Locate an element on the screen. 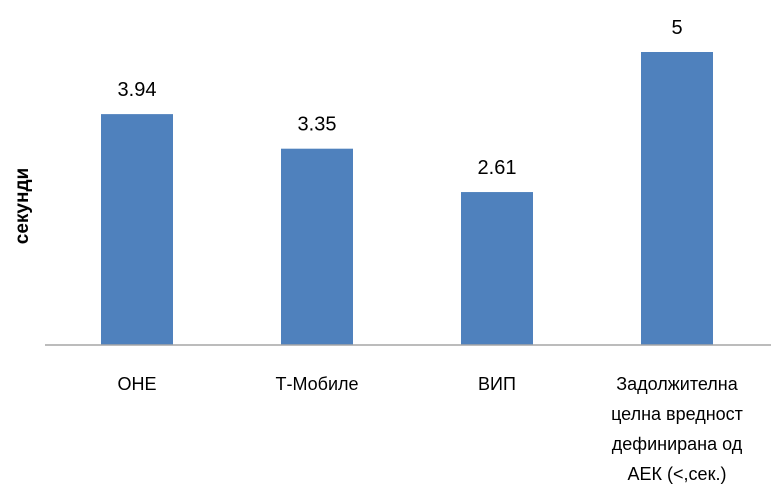  data-label-2: 3.35 is located at coordinates (317, 125).